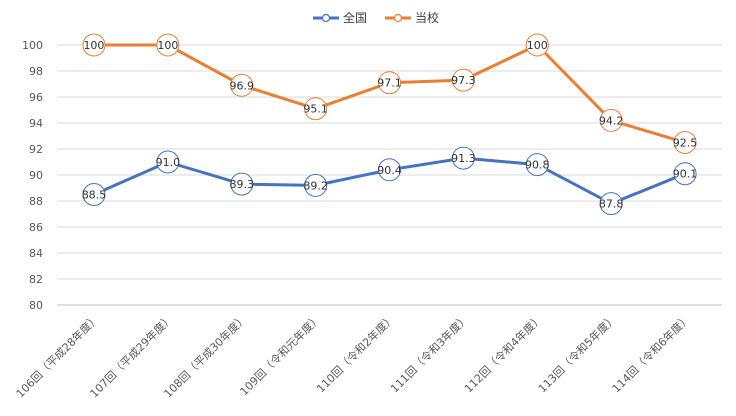 The height and width of the screenshot is (416, 736). Describe the element at coordinates (429, 353) in the screenshot. I see `x-tick-label: 111回（令和3年度）` at that location.